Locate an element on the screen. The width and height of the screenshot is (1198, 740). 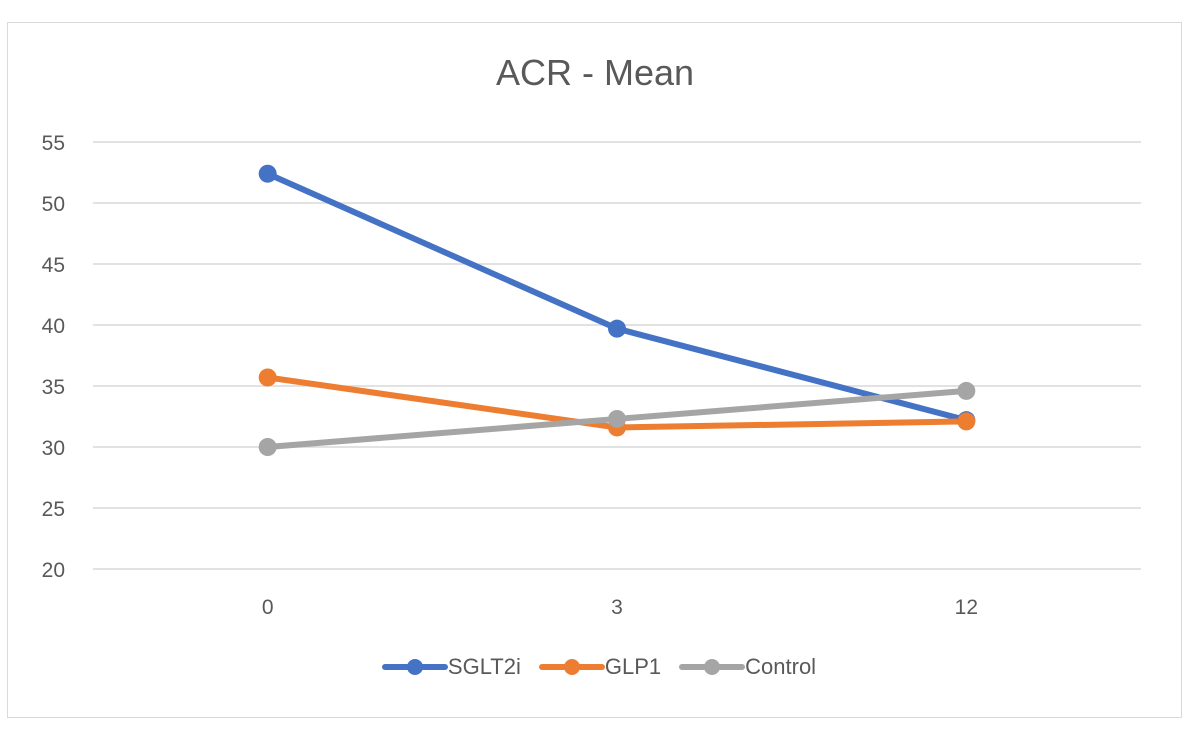
legend-label: GLP1 is located at coordinates (633, 666).